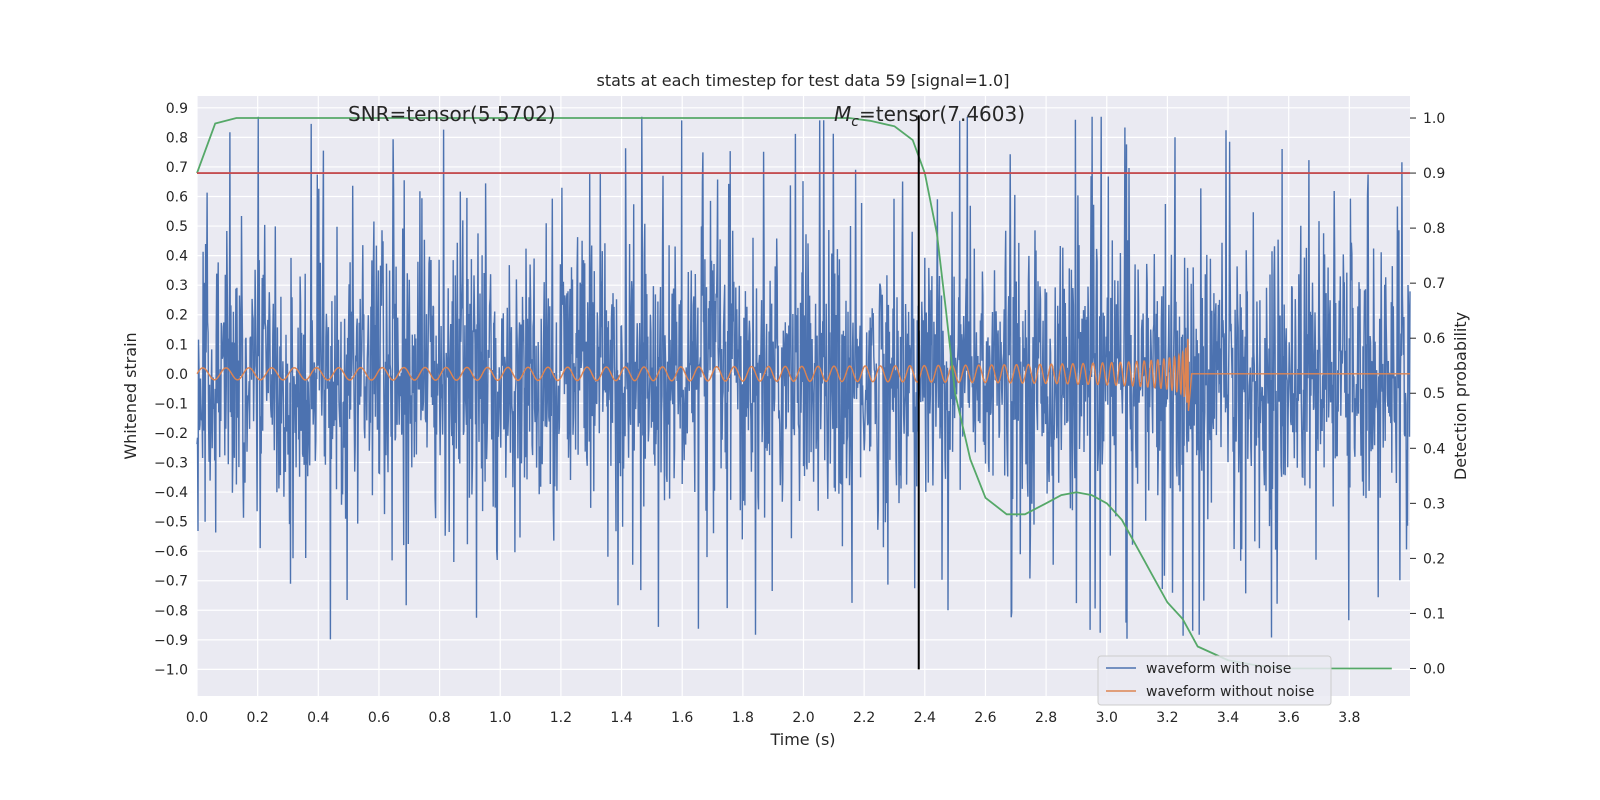  Describe the element at coordinates (171, 404) in the screenshot. I see `y-tick-label: −0.1` at that location.